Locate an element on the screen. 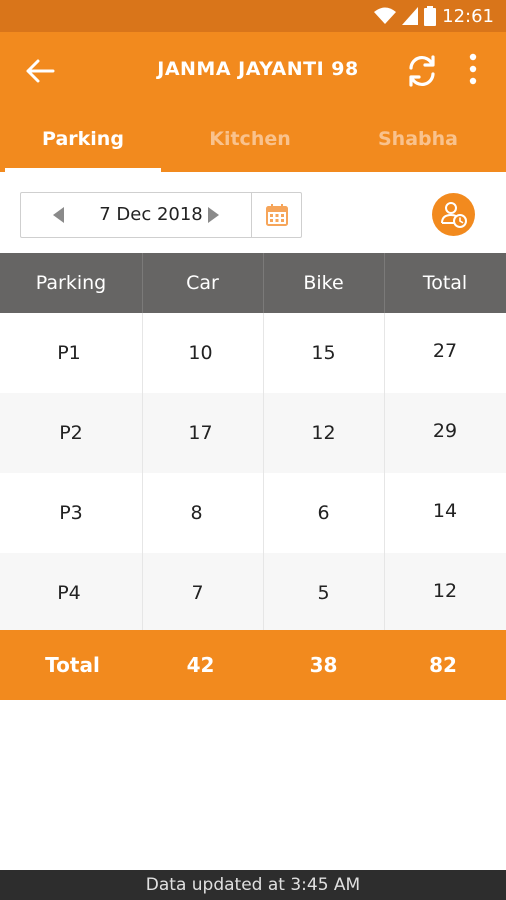 This screenshot has width=506, height=900. grand-total: 82 is located at coordinates (443, 665).